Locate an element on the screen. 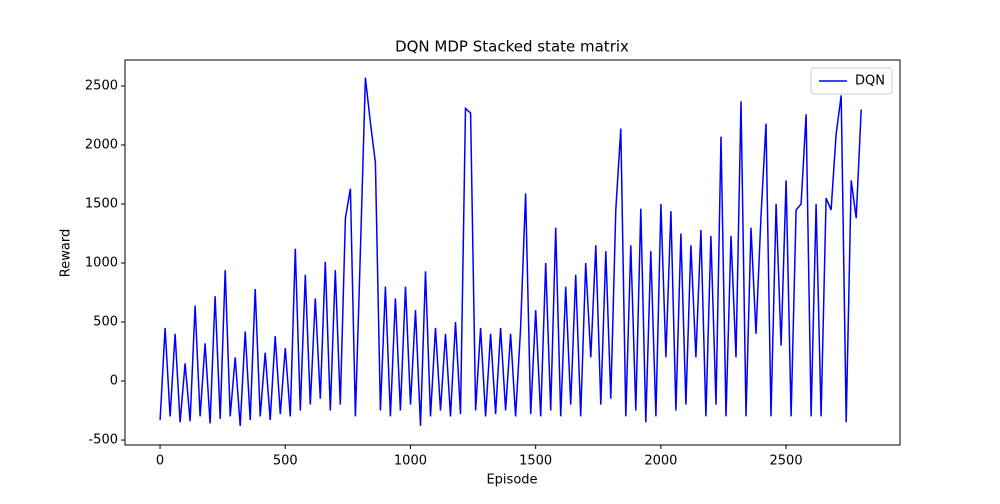 The width and height of the screenshot is (1000, 504). x-tick-label: 1000 is located at coordinates (410, 461).